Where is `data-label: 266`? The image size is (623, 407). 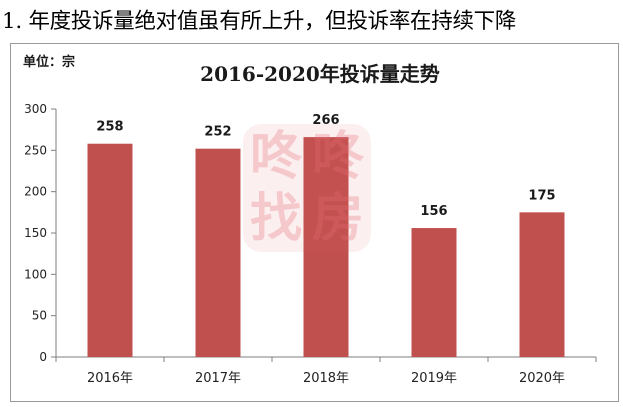 data-label: 266 is located at coordinates (325, 120).